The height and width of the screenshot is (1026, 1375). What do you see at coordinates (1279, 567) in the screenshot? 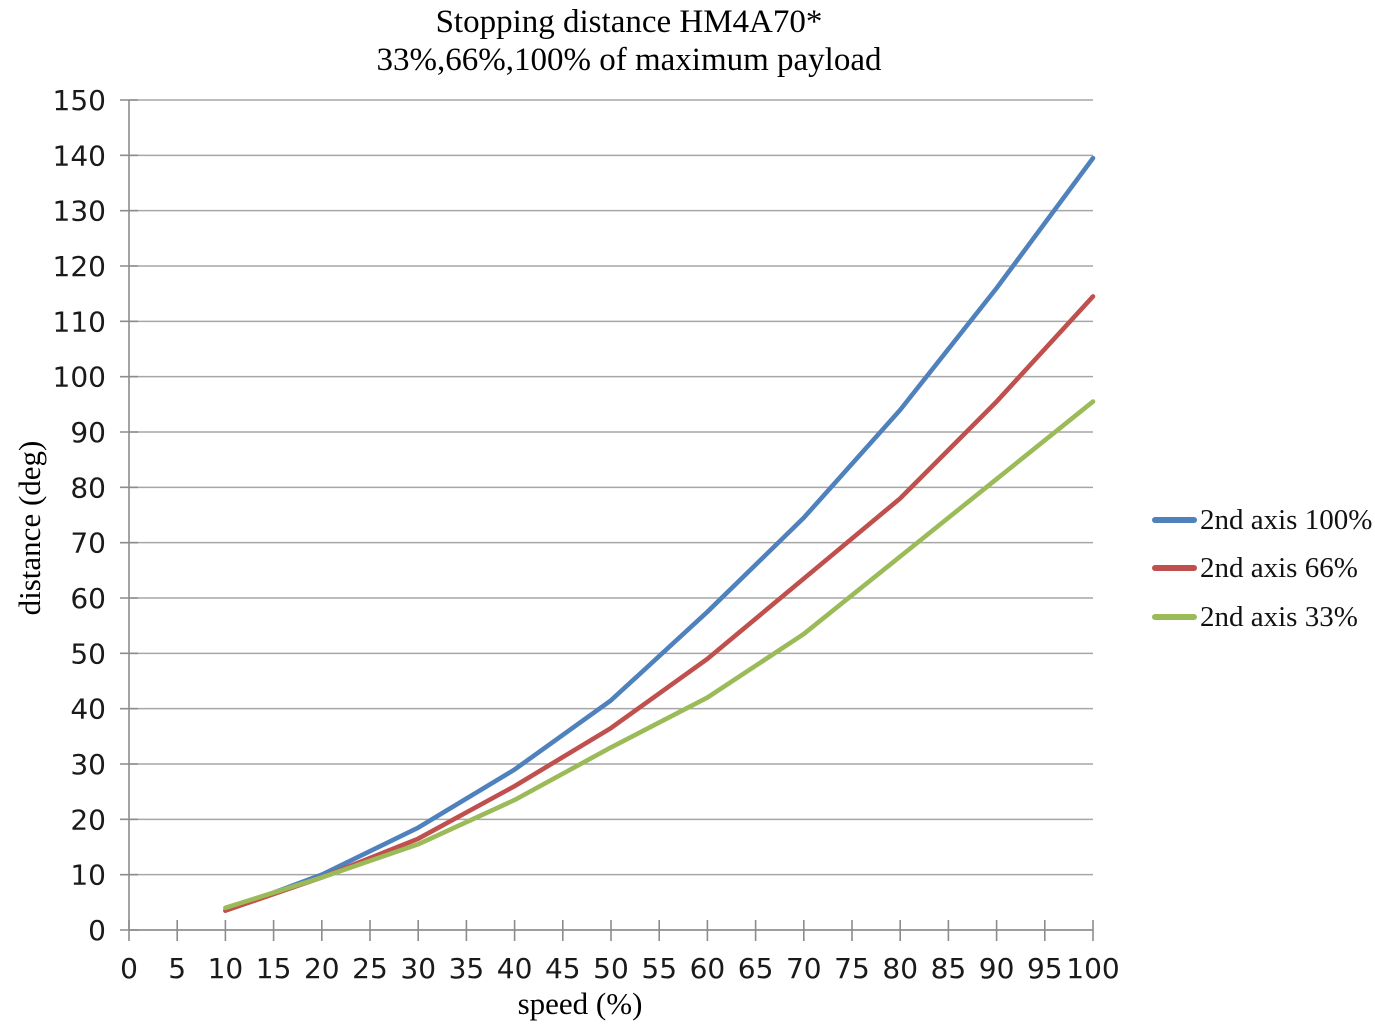
I see `legend-label: 2nd axis 66%` at bounding box center [1279, 567].